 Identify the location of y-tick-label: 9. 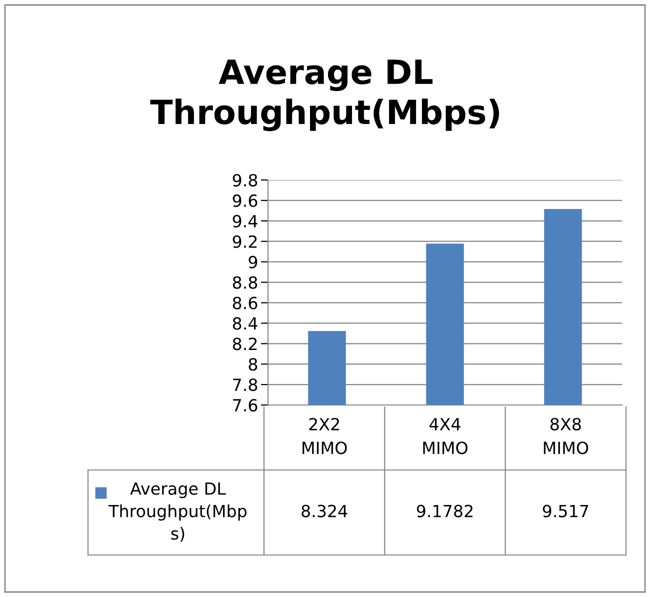
(253, 262).